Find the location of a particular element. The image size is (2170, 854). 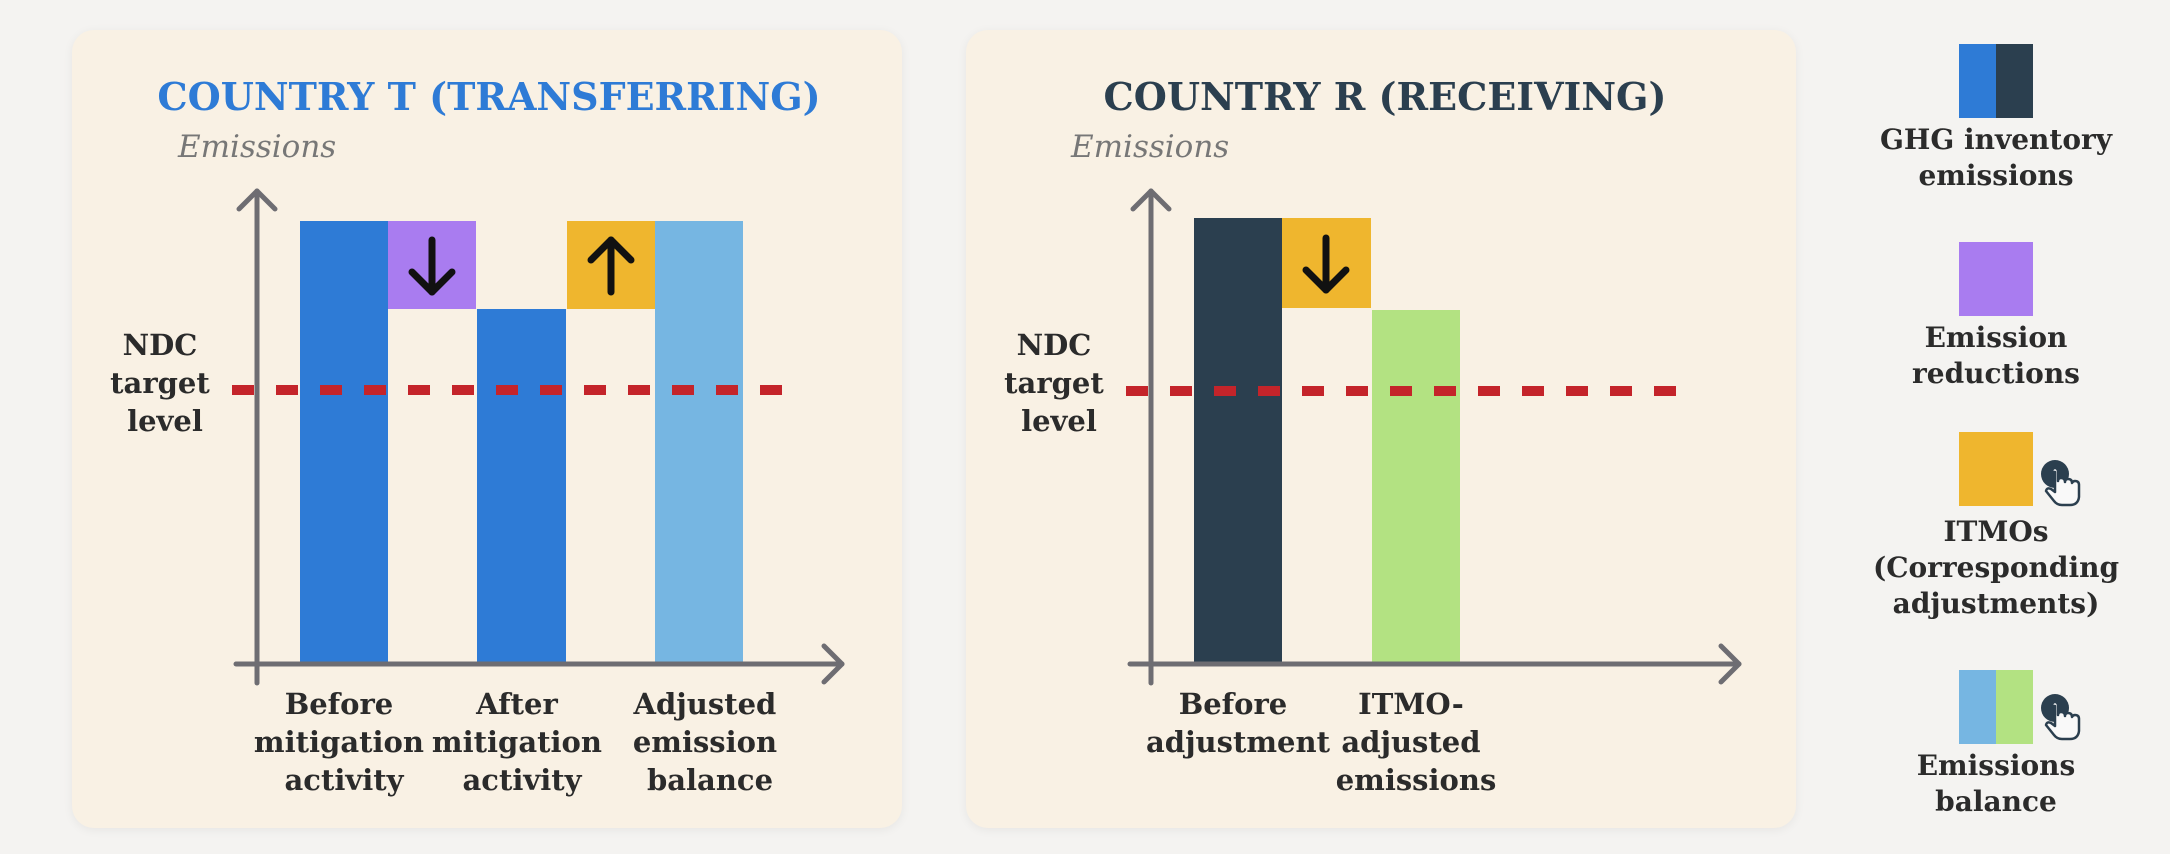

country-r-title: COUNTRY R (RECEIVING) is located at coordinates (1384, 96).